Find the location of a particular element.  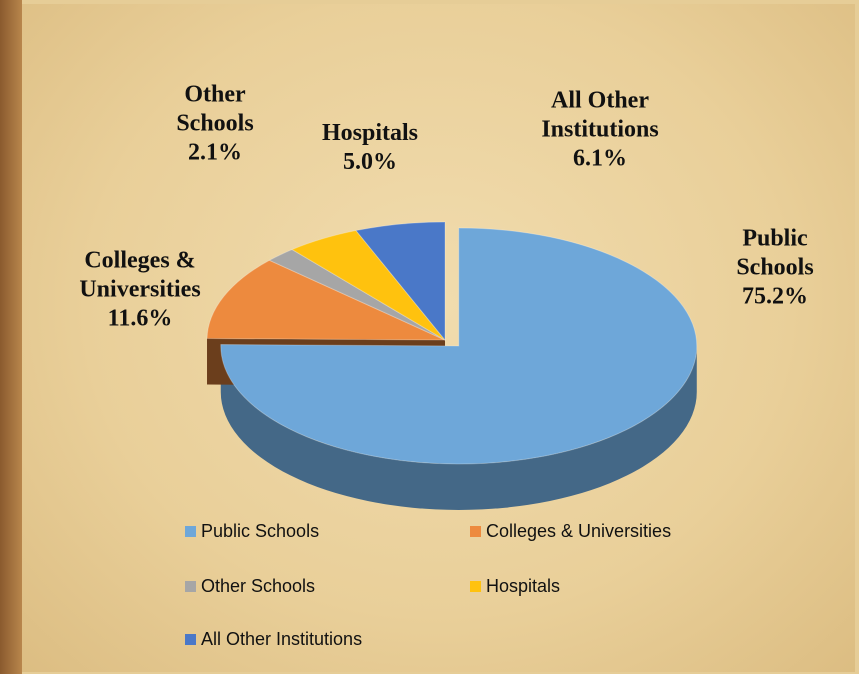

data-label-name: Public Schools is located at coordinates (775, 253).